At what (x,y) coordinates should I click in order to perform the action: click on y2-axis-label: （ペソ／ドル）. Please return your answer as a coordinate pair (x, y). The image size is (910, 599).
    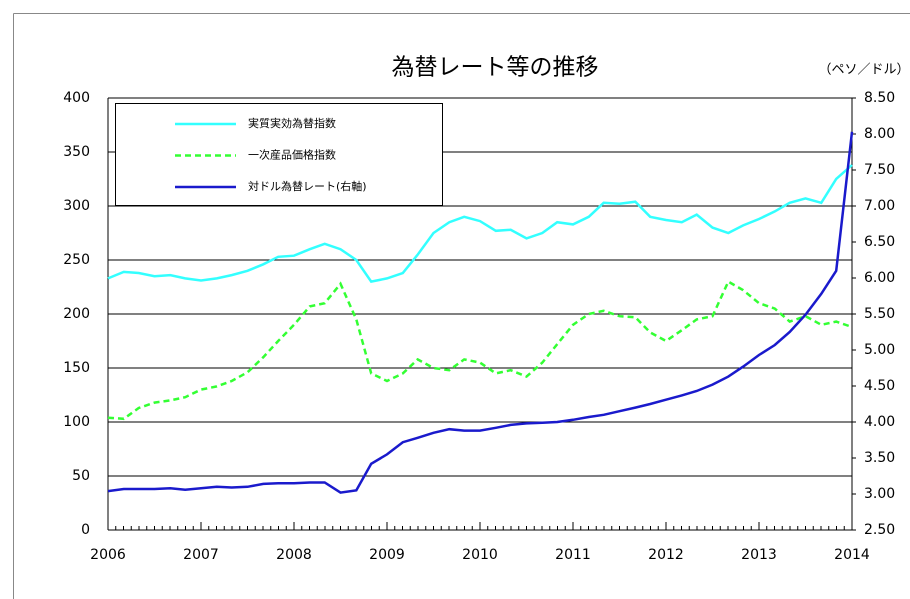
    Looking at the image, I should click on (863, 70).